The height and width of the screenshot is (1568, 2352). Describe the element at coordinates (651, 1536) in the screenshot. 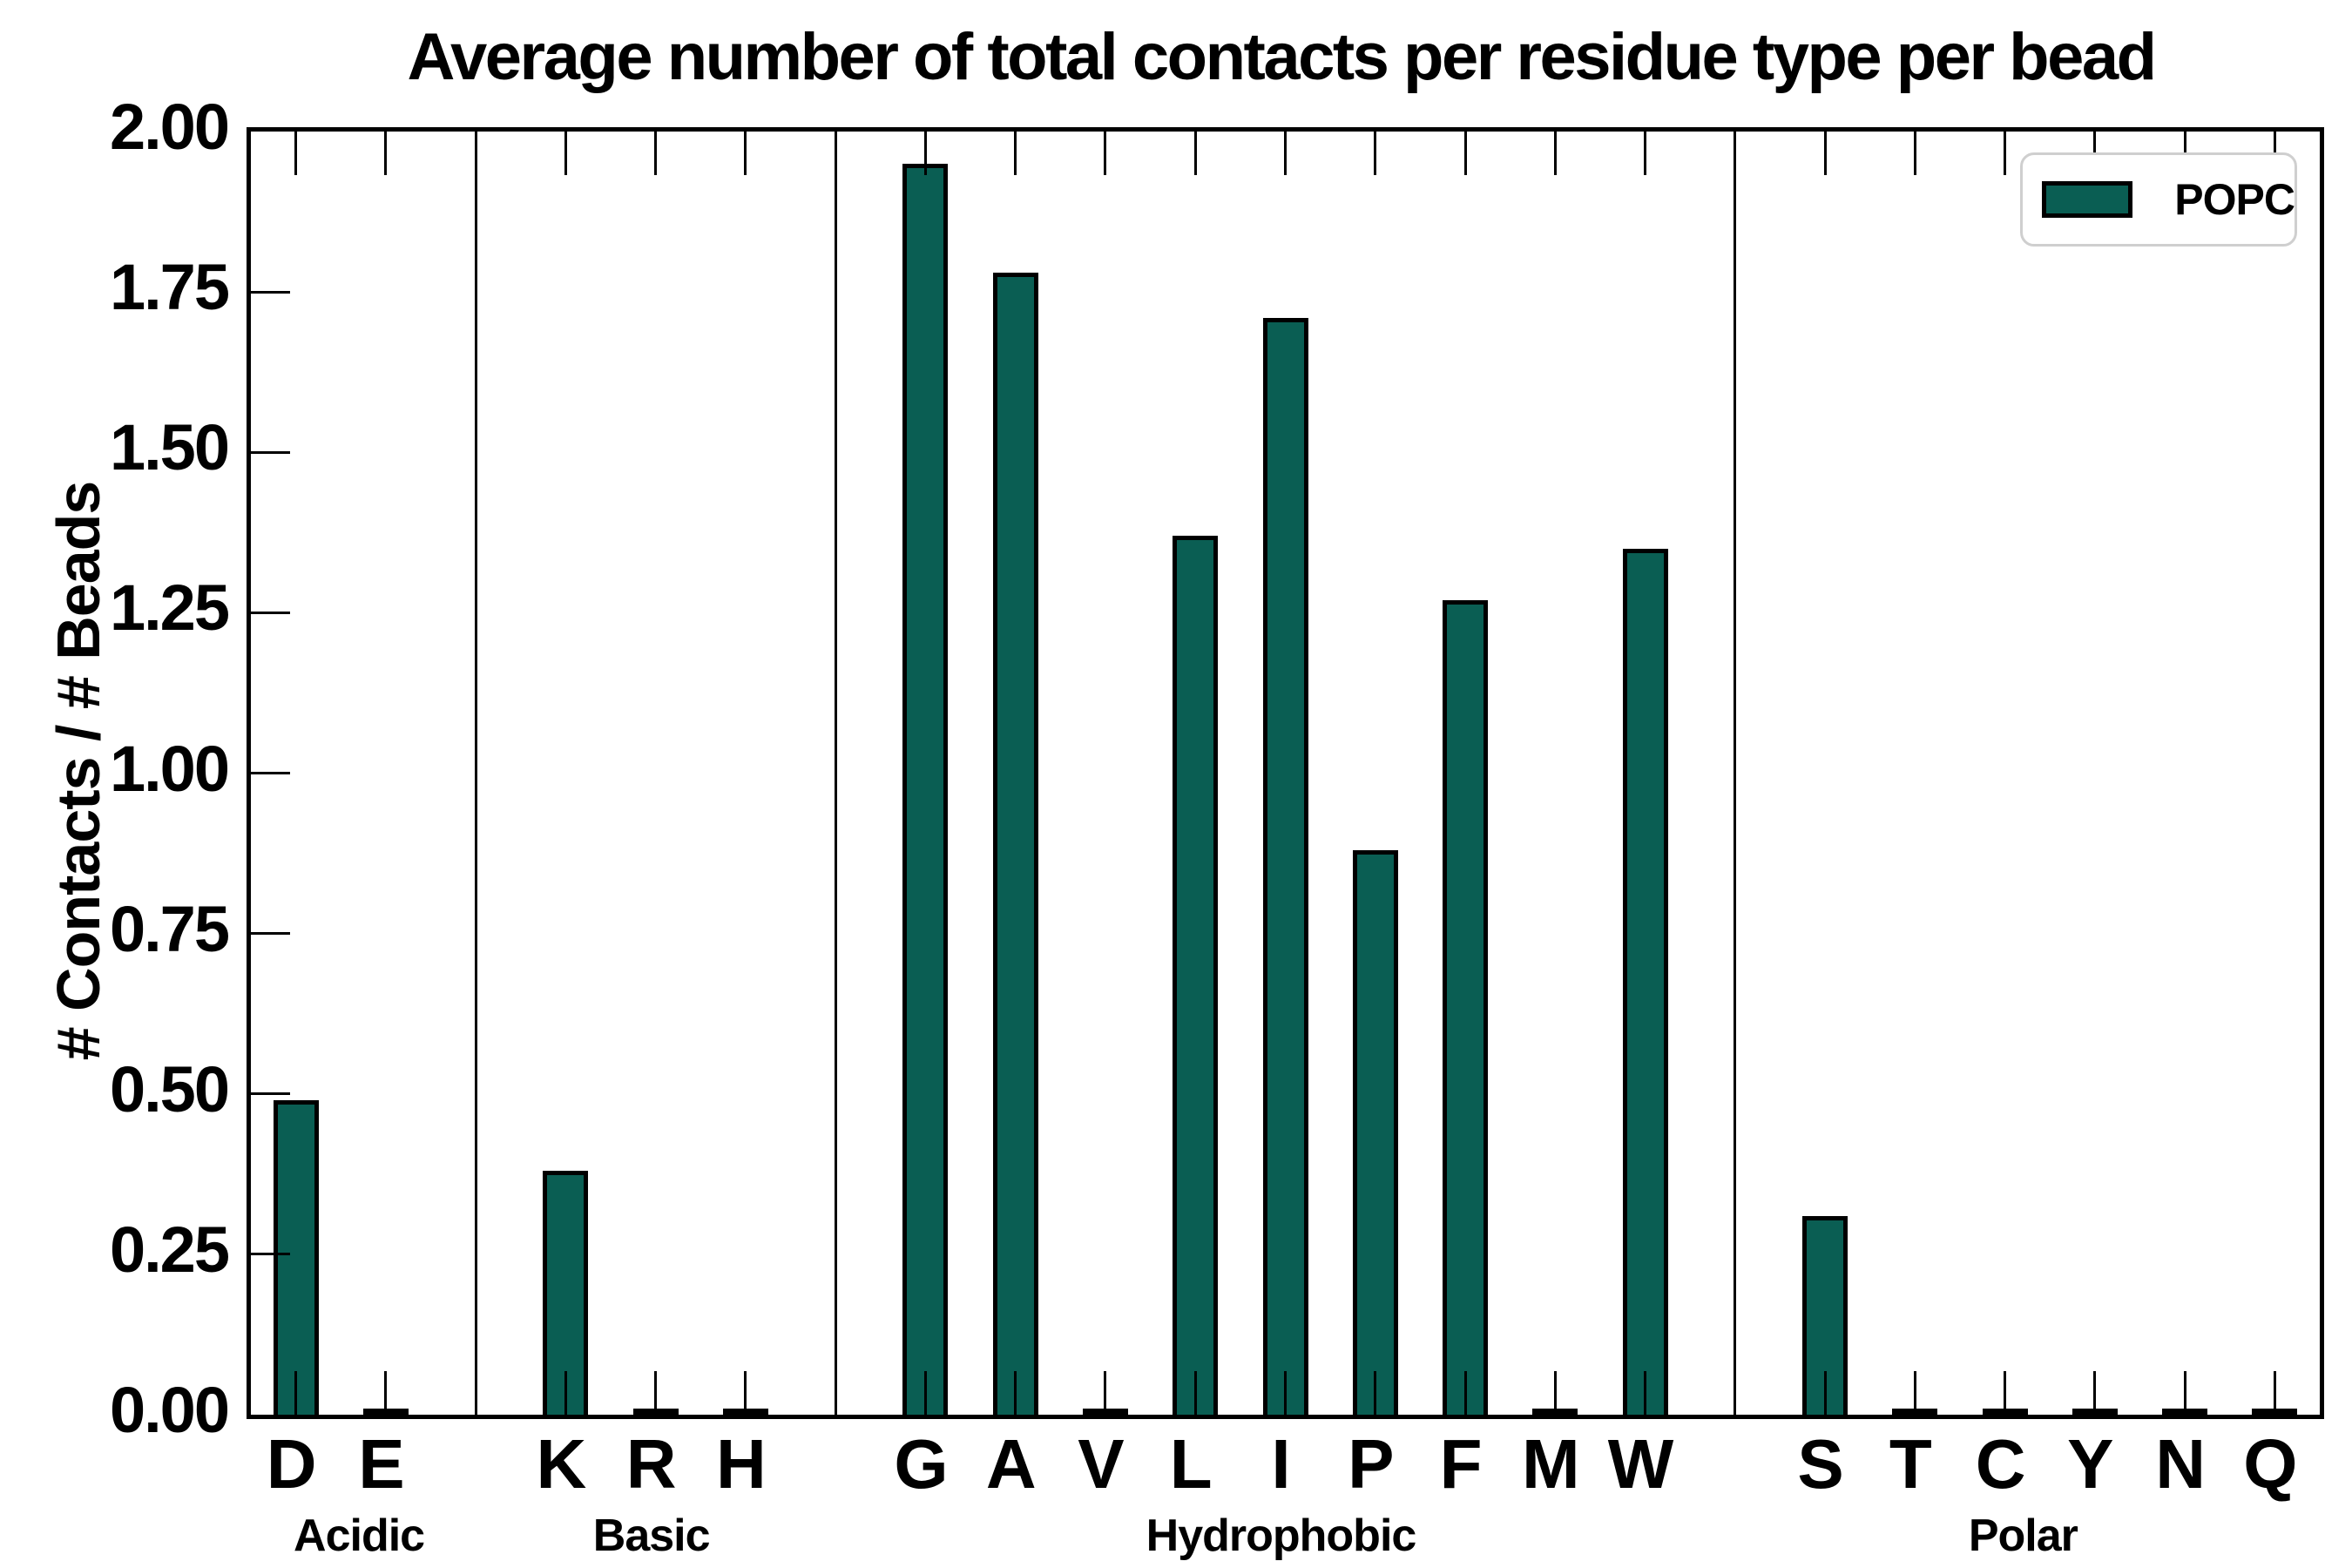

I see `group-label-basic: Basic` at that location.